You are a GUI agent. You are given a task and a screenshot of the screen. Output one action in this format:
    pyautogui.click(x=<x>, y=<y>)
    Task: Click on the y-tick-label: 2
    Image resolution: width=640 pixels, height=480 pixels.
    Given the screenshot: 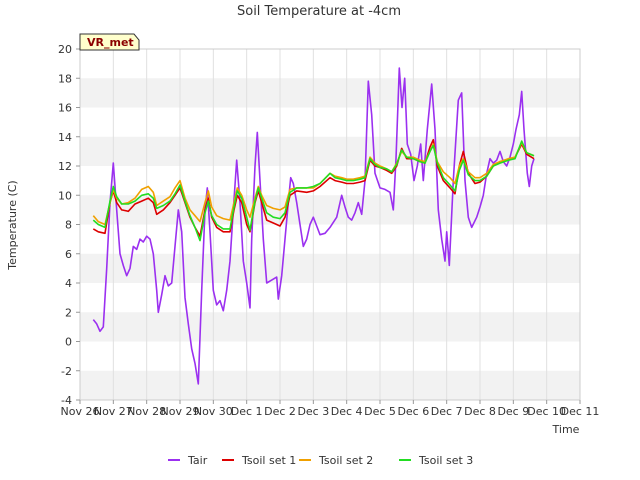 What is the action you would take?
    pyautogui.click(x=68, y=312)
    